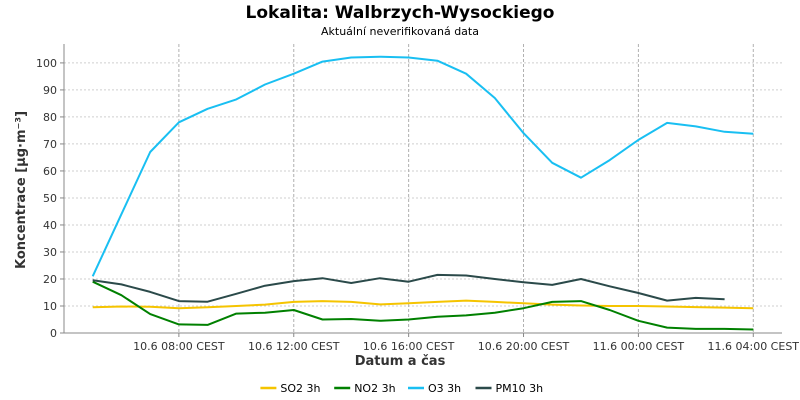  What do you see at coordinates (50, 144) in the screenshot?
I see `y-tick-label: 70` at bounding box center [50, 144].